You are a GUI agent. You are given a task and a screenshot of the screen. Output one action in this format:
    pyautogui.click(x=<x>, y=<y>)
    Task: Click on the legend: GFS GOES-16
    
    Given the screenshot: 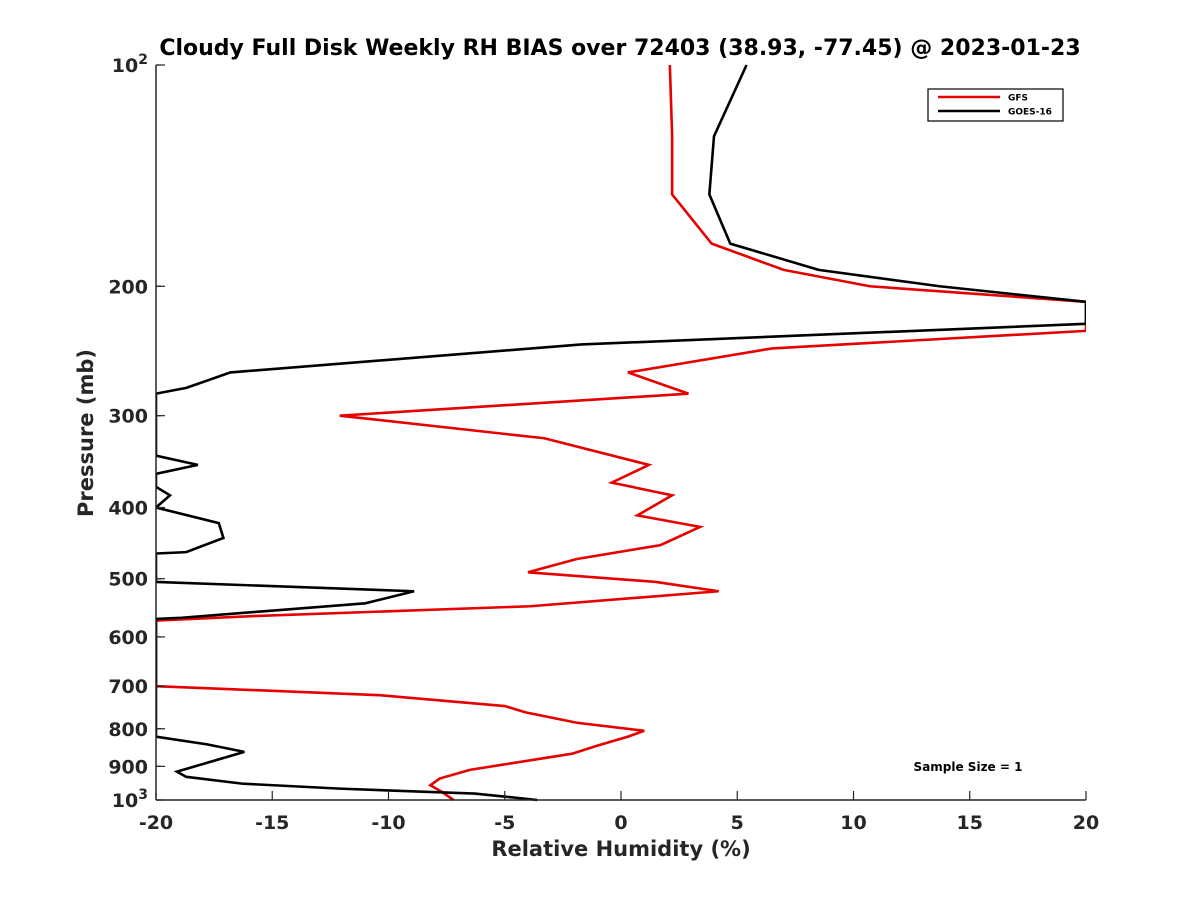 What is the action you would take?
    pyautogui.click(x=995, y=105)
    